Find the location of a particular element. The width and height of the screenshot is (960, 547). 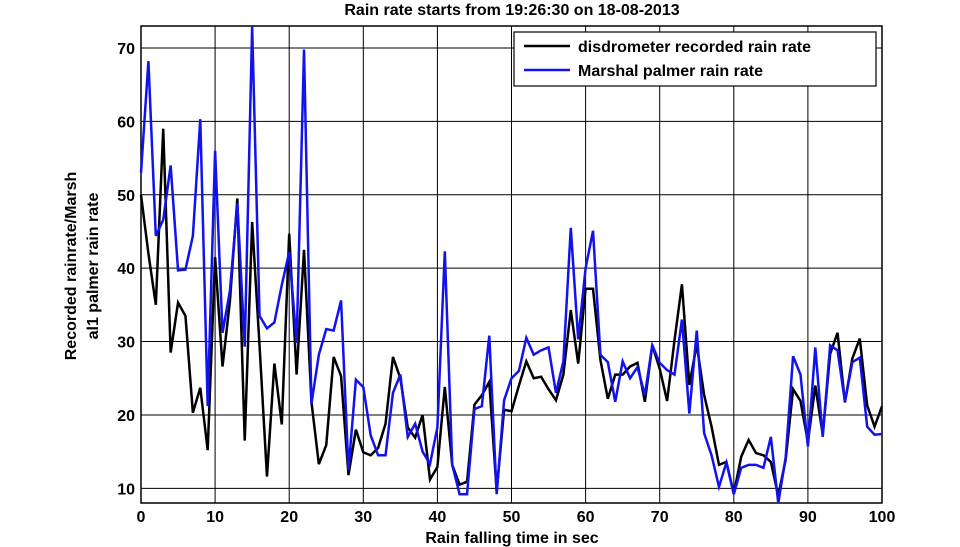

x-tick-label: 80 is located at coordinates (734, 517).